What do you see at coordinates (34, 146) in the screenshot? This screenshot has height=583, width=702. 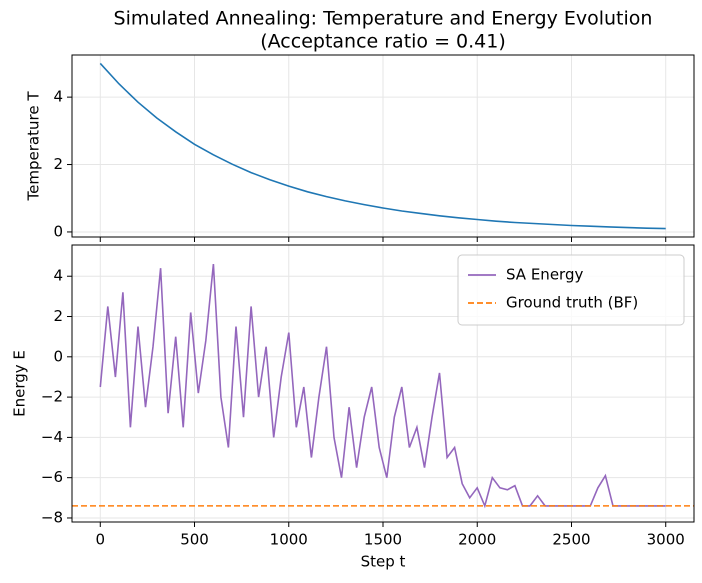 I see `y-axis-label: Temperature T` at bounding box center [34, 146].